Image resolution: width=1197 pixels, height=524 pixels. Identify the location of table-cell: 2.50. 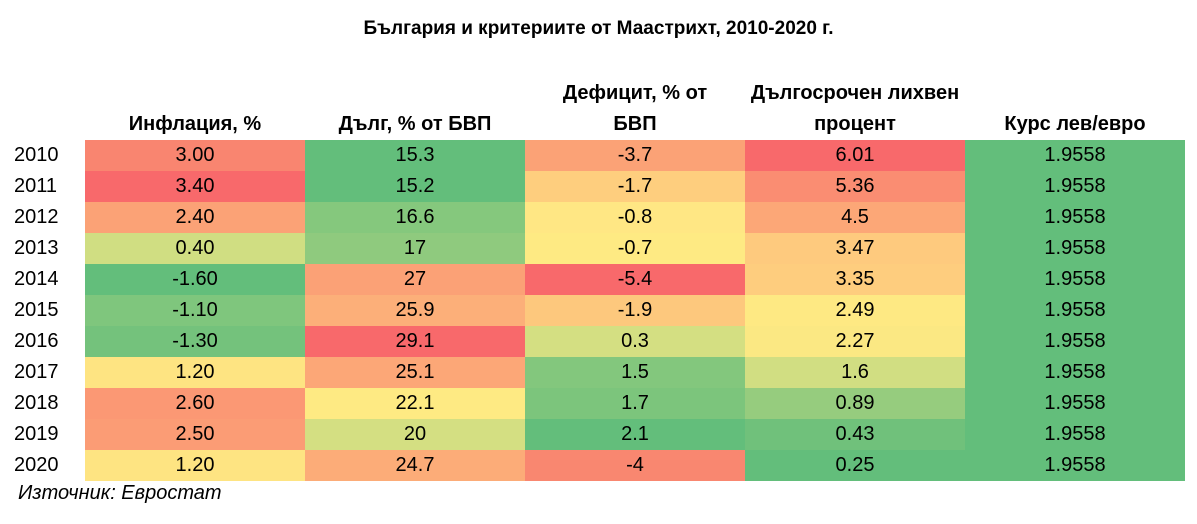
(195, 434).